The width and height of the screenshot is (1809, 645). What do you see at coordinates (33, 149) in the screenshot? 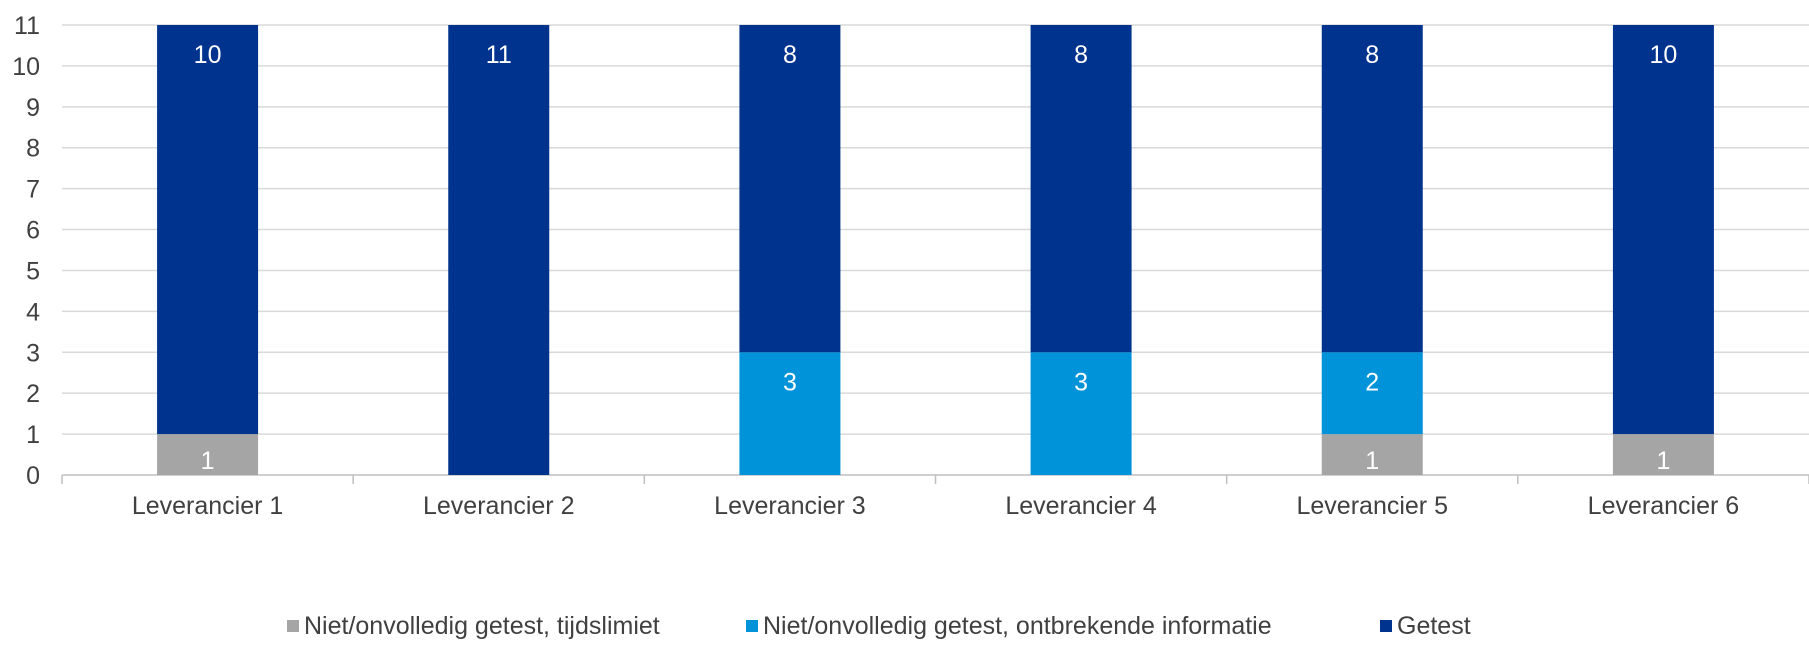
I see `y-tick-label: 8` at bounding box center [33, 149].